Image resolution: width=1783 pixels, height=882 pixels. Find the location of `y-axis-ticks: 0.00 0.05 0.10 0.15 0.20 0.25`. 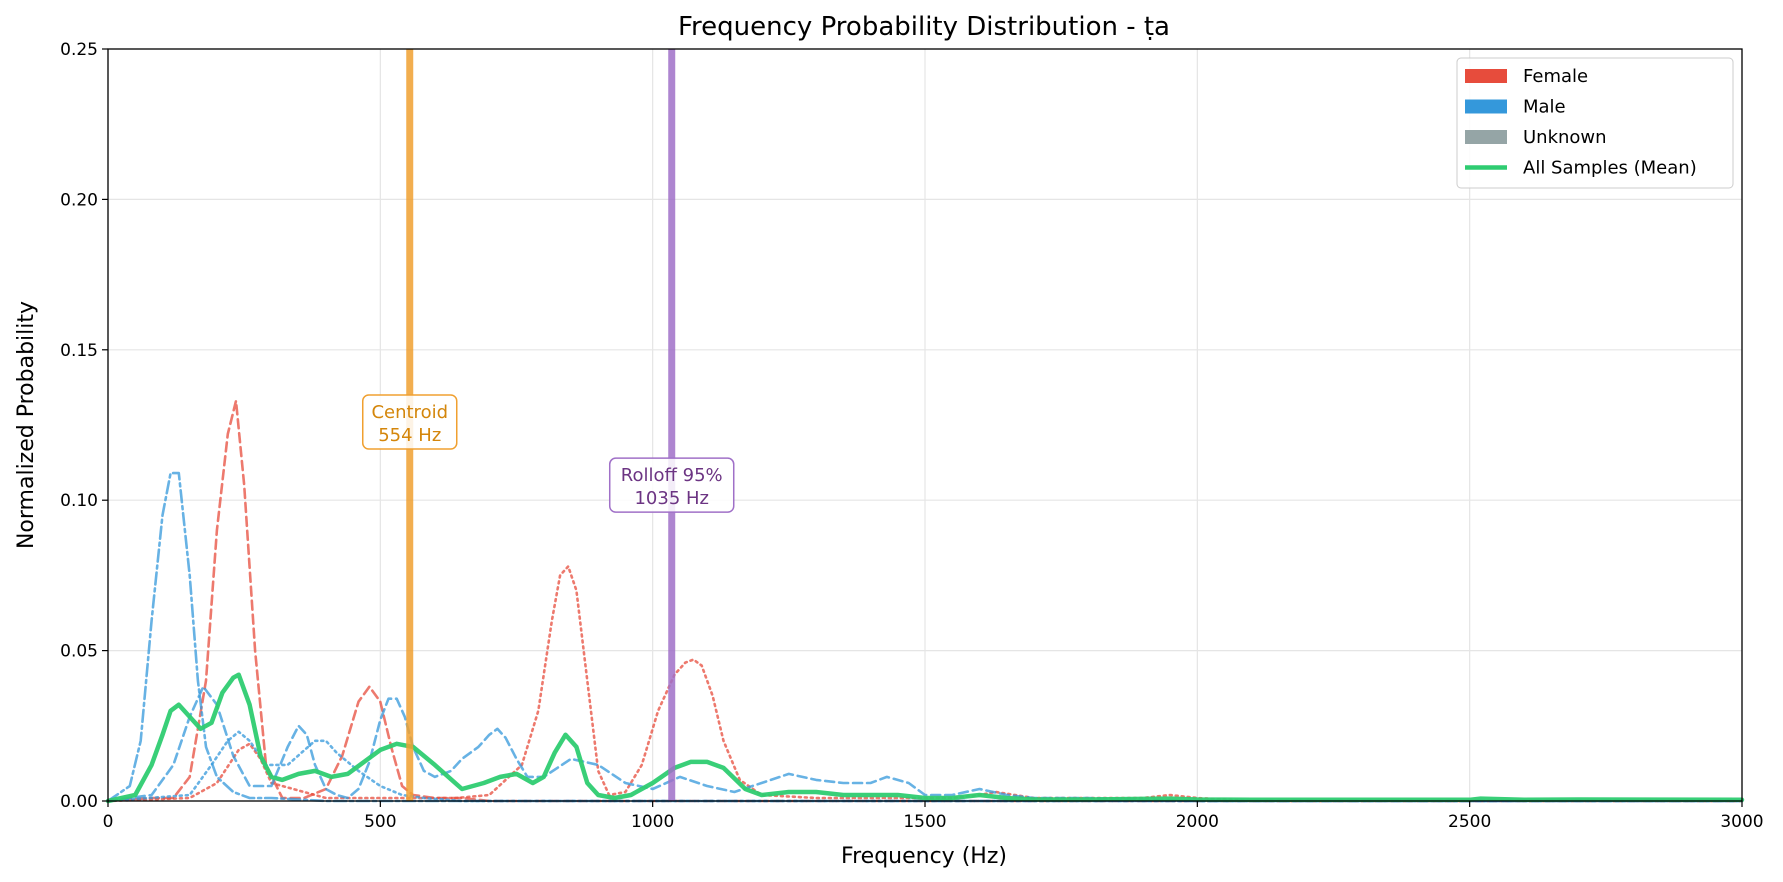

y-axis-ticks: 0.00 0.05 0.10 0.15 0.20 0.25 is located at coordinates (84, 426).